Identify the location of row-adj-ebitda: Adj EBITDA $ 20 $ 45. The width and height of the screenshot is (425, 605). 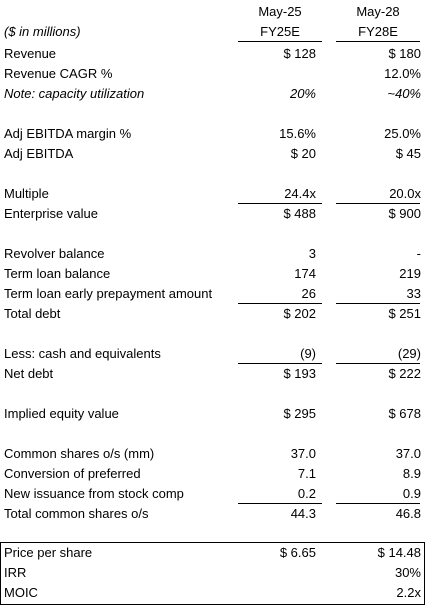
(212, 154).